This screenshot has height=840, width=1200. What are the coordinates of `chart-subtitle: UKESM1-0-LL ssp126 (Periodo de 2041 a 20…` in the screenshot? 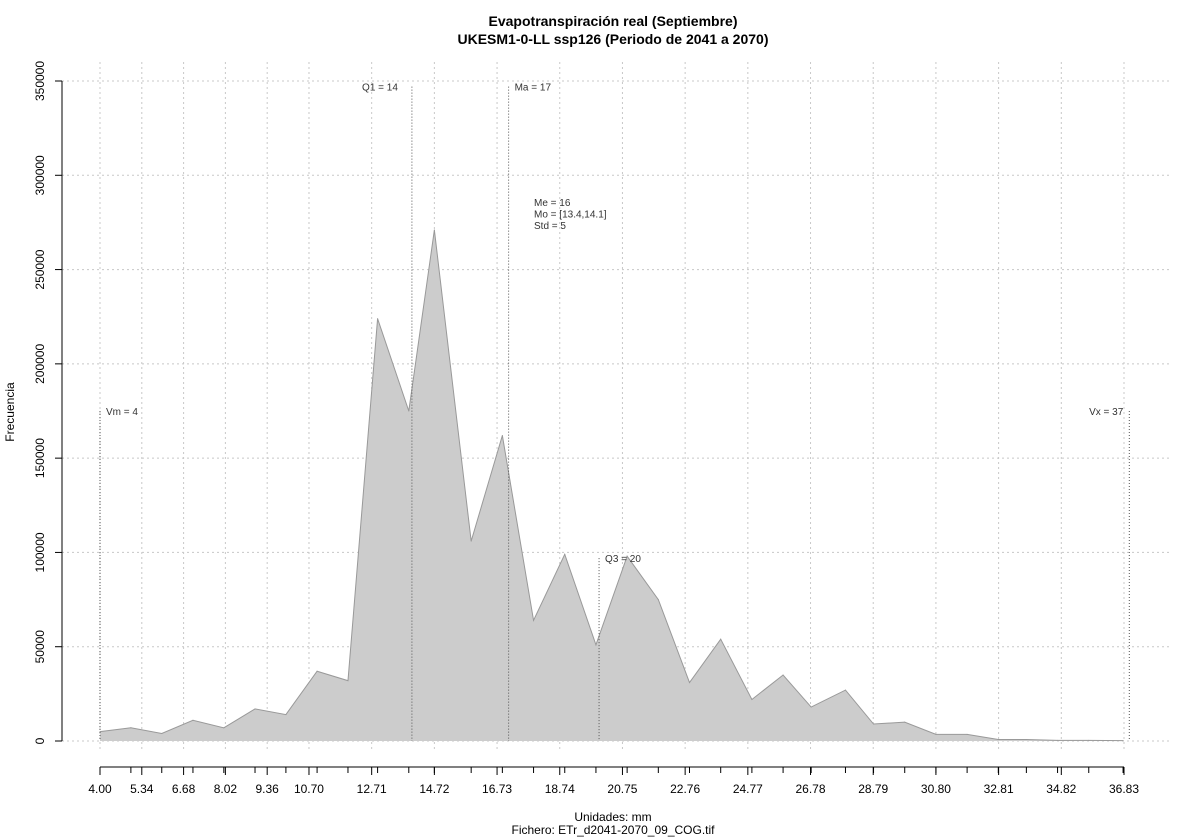 It's located at (613, 39).